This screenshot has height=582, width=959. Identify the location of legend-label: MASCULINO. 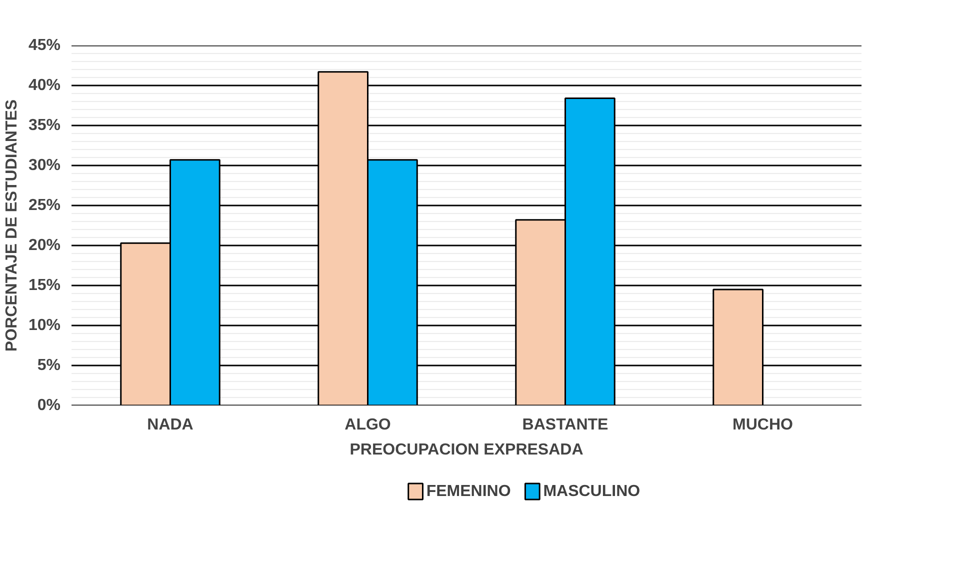
(591, 491).